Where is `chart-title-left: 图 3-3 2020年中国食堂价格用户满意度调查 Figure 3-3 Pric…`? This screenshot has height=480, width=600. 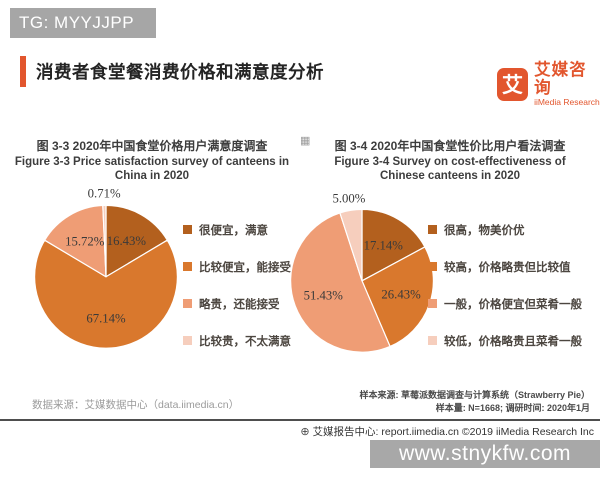
chart-title-left: 图 3-3 2020年中国食堂价格用户满意度调查 Figure 3-3 Pric… is located at coordinates (152, 161).